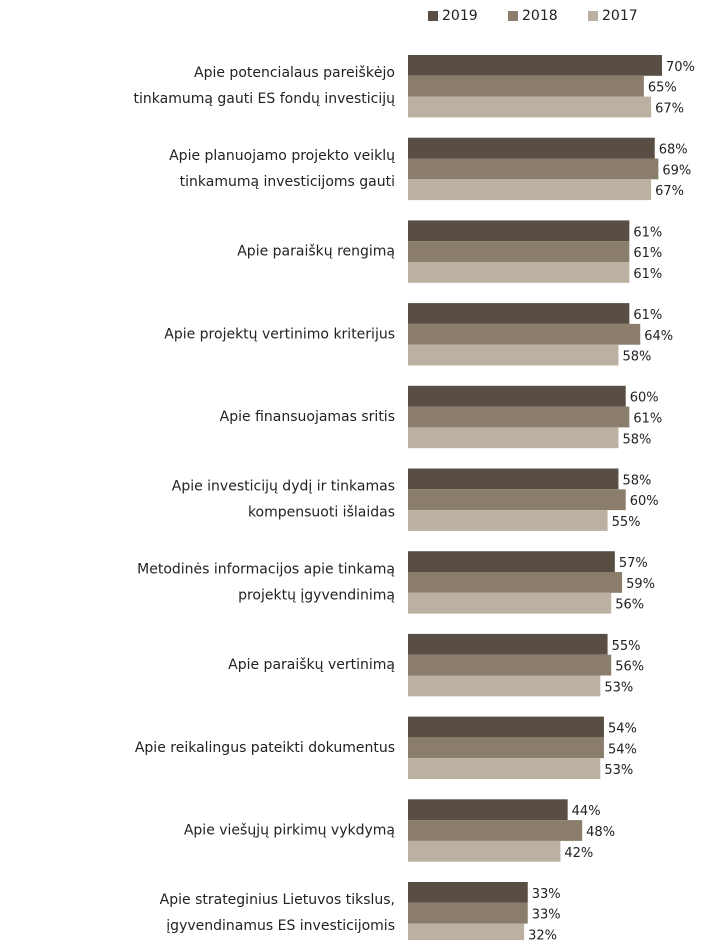 The image size is (714, 940). What do you see at coordinates (640, 584) in the screenshot?
I see `value-label: 59%` at bounding box center [640, 584].